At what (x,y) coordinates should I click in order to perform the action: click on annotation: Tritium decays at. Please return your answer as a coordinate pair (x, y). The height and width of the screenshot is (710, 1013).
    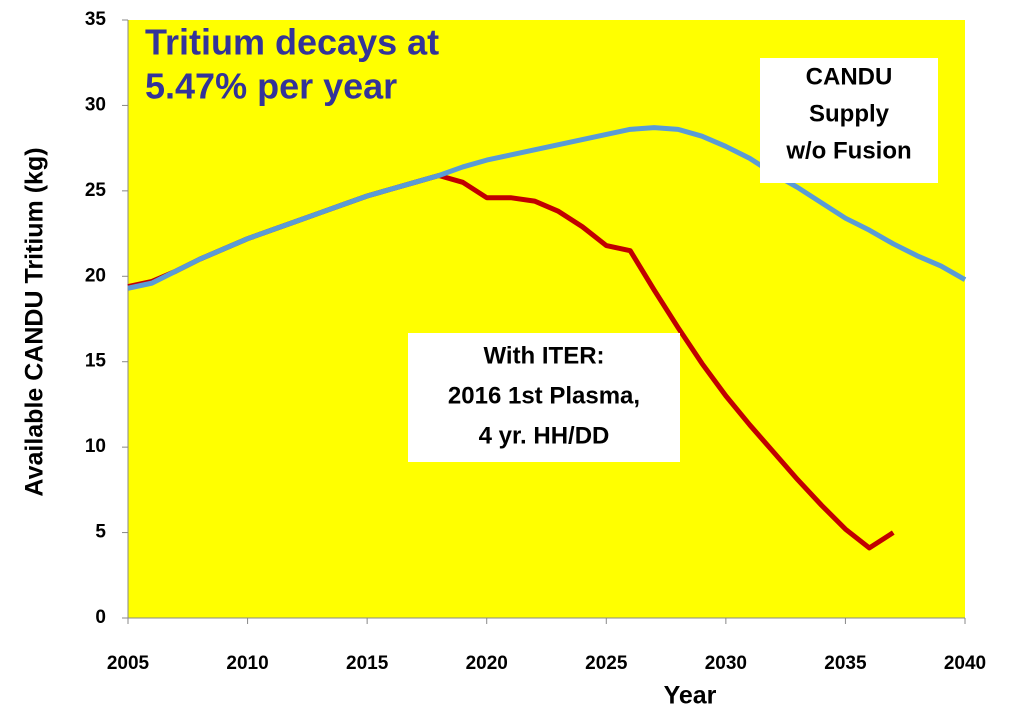
    Looking at the image, I should click on (292, 42).